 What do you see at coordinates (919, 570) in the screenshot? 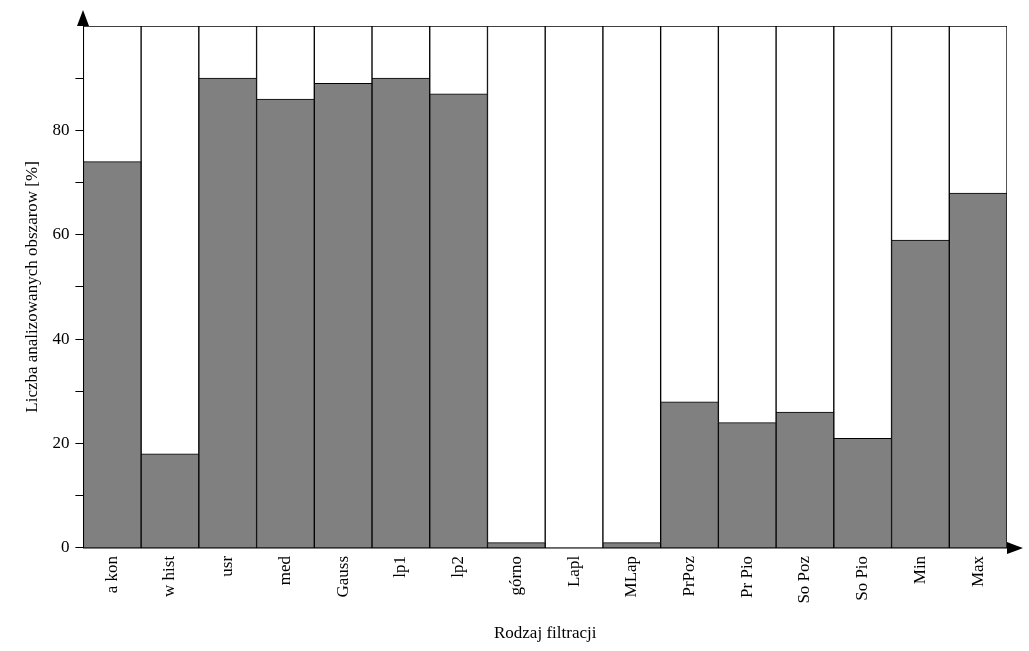
I see `x-tick-label: Min` at bounding box center [919, 570].